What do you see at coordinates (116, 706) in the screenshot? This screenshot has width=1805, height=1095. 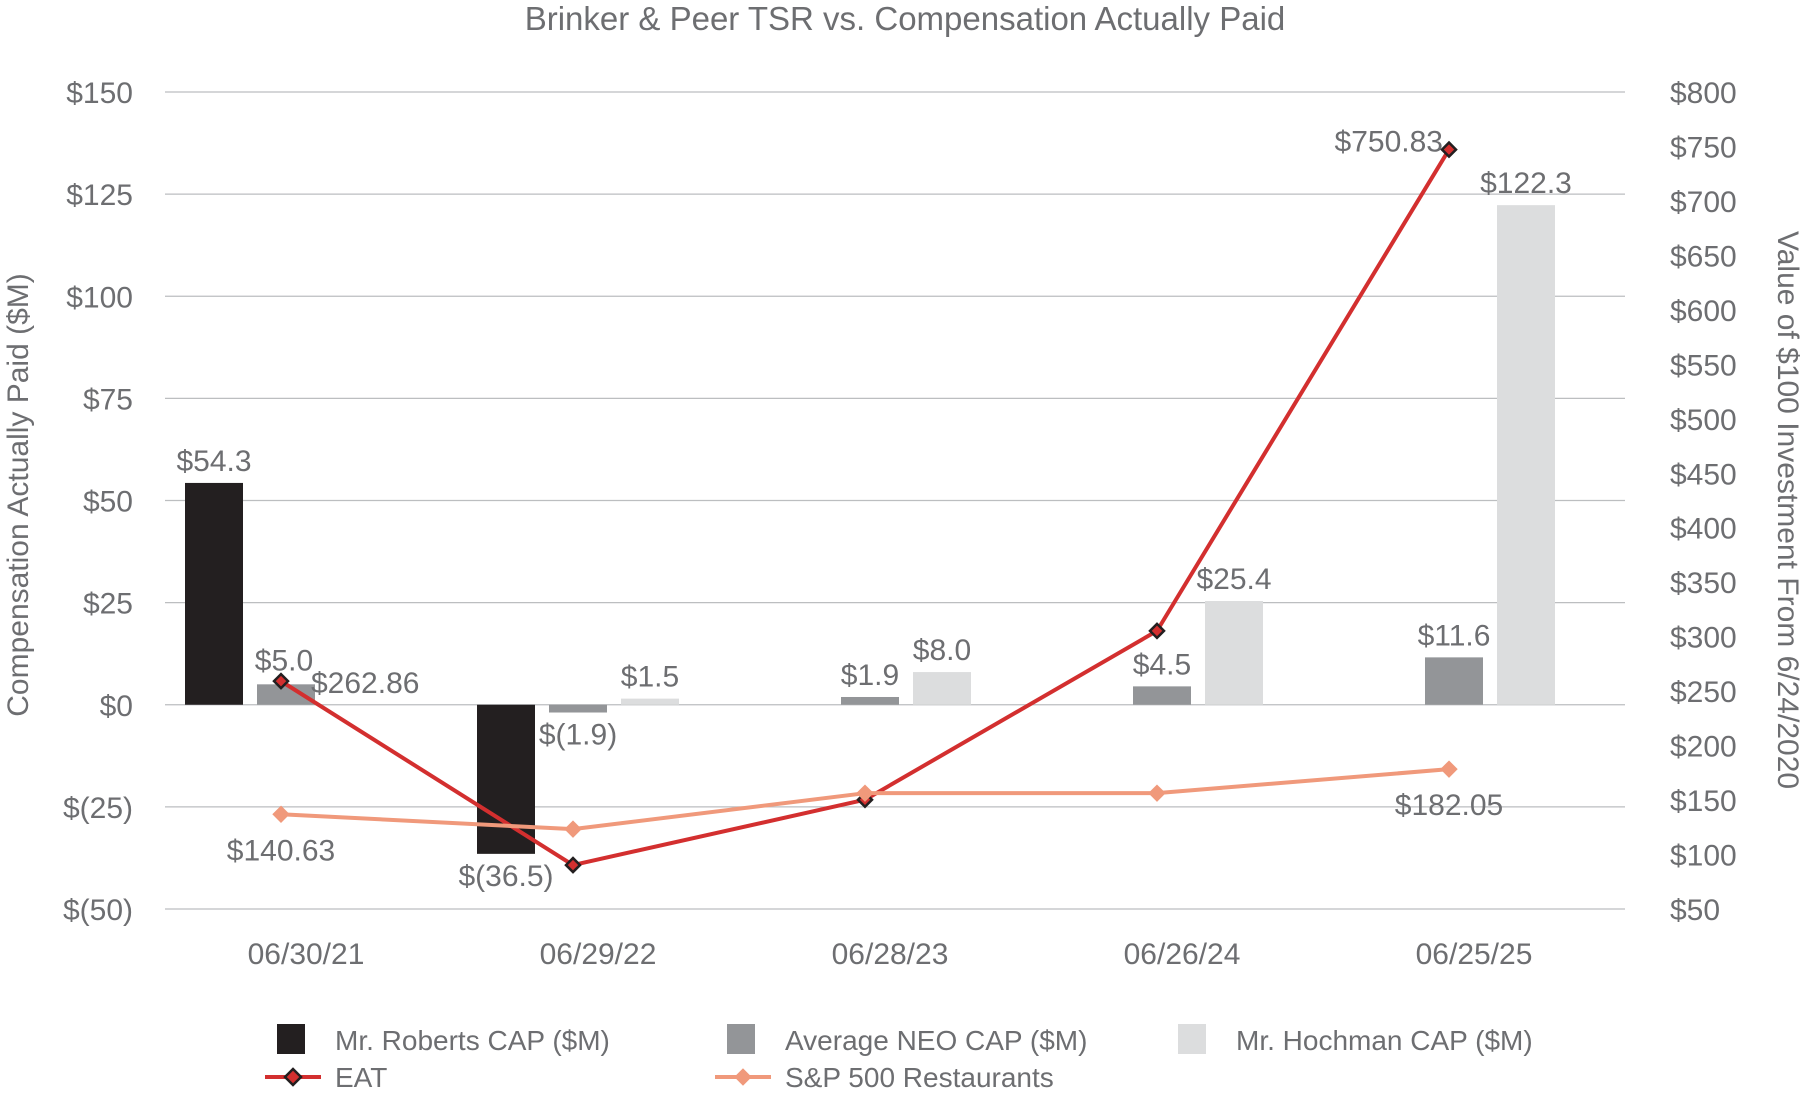 I see `y-tick-label: $0` at bounding box center [116, 706].